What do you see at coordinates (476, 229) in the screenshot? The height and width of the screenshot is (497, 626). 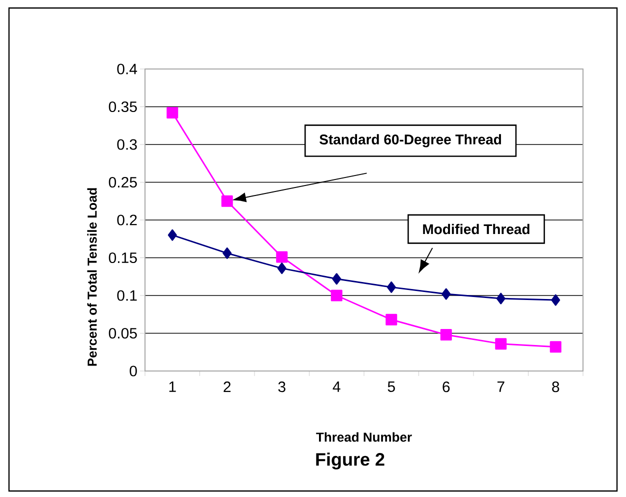 I see `annotation: Modified Thread` at bounding box center [476, 229].